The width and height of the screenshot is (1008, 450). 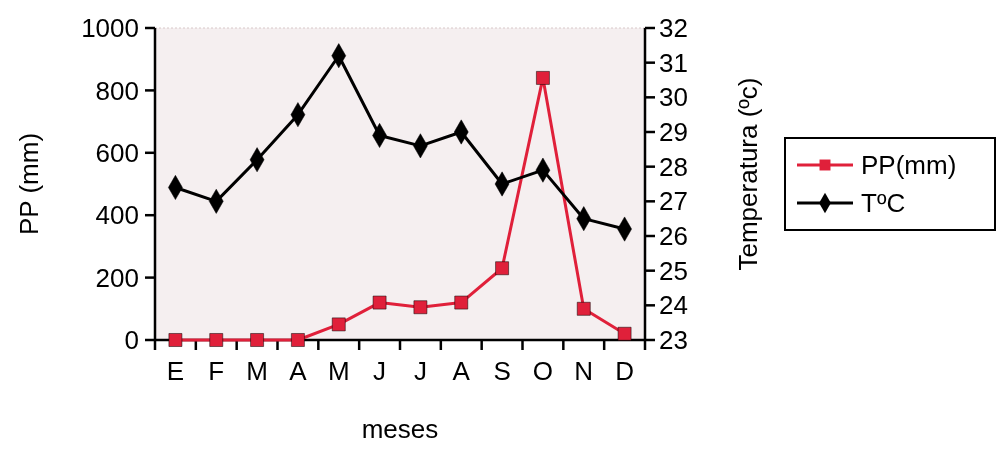 What do you see at coordinates (117, 215) in the screenshot?
I see `y-tick-label: 400` at bounding box center [117, 215].